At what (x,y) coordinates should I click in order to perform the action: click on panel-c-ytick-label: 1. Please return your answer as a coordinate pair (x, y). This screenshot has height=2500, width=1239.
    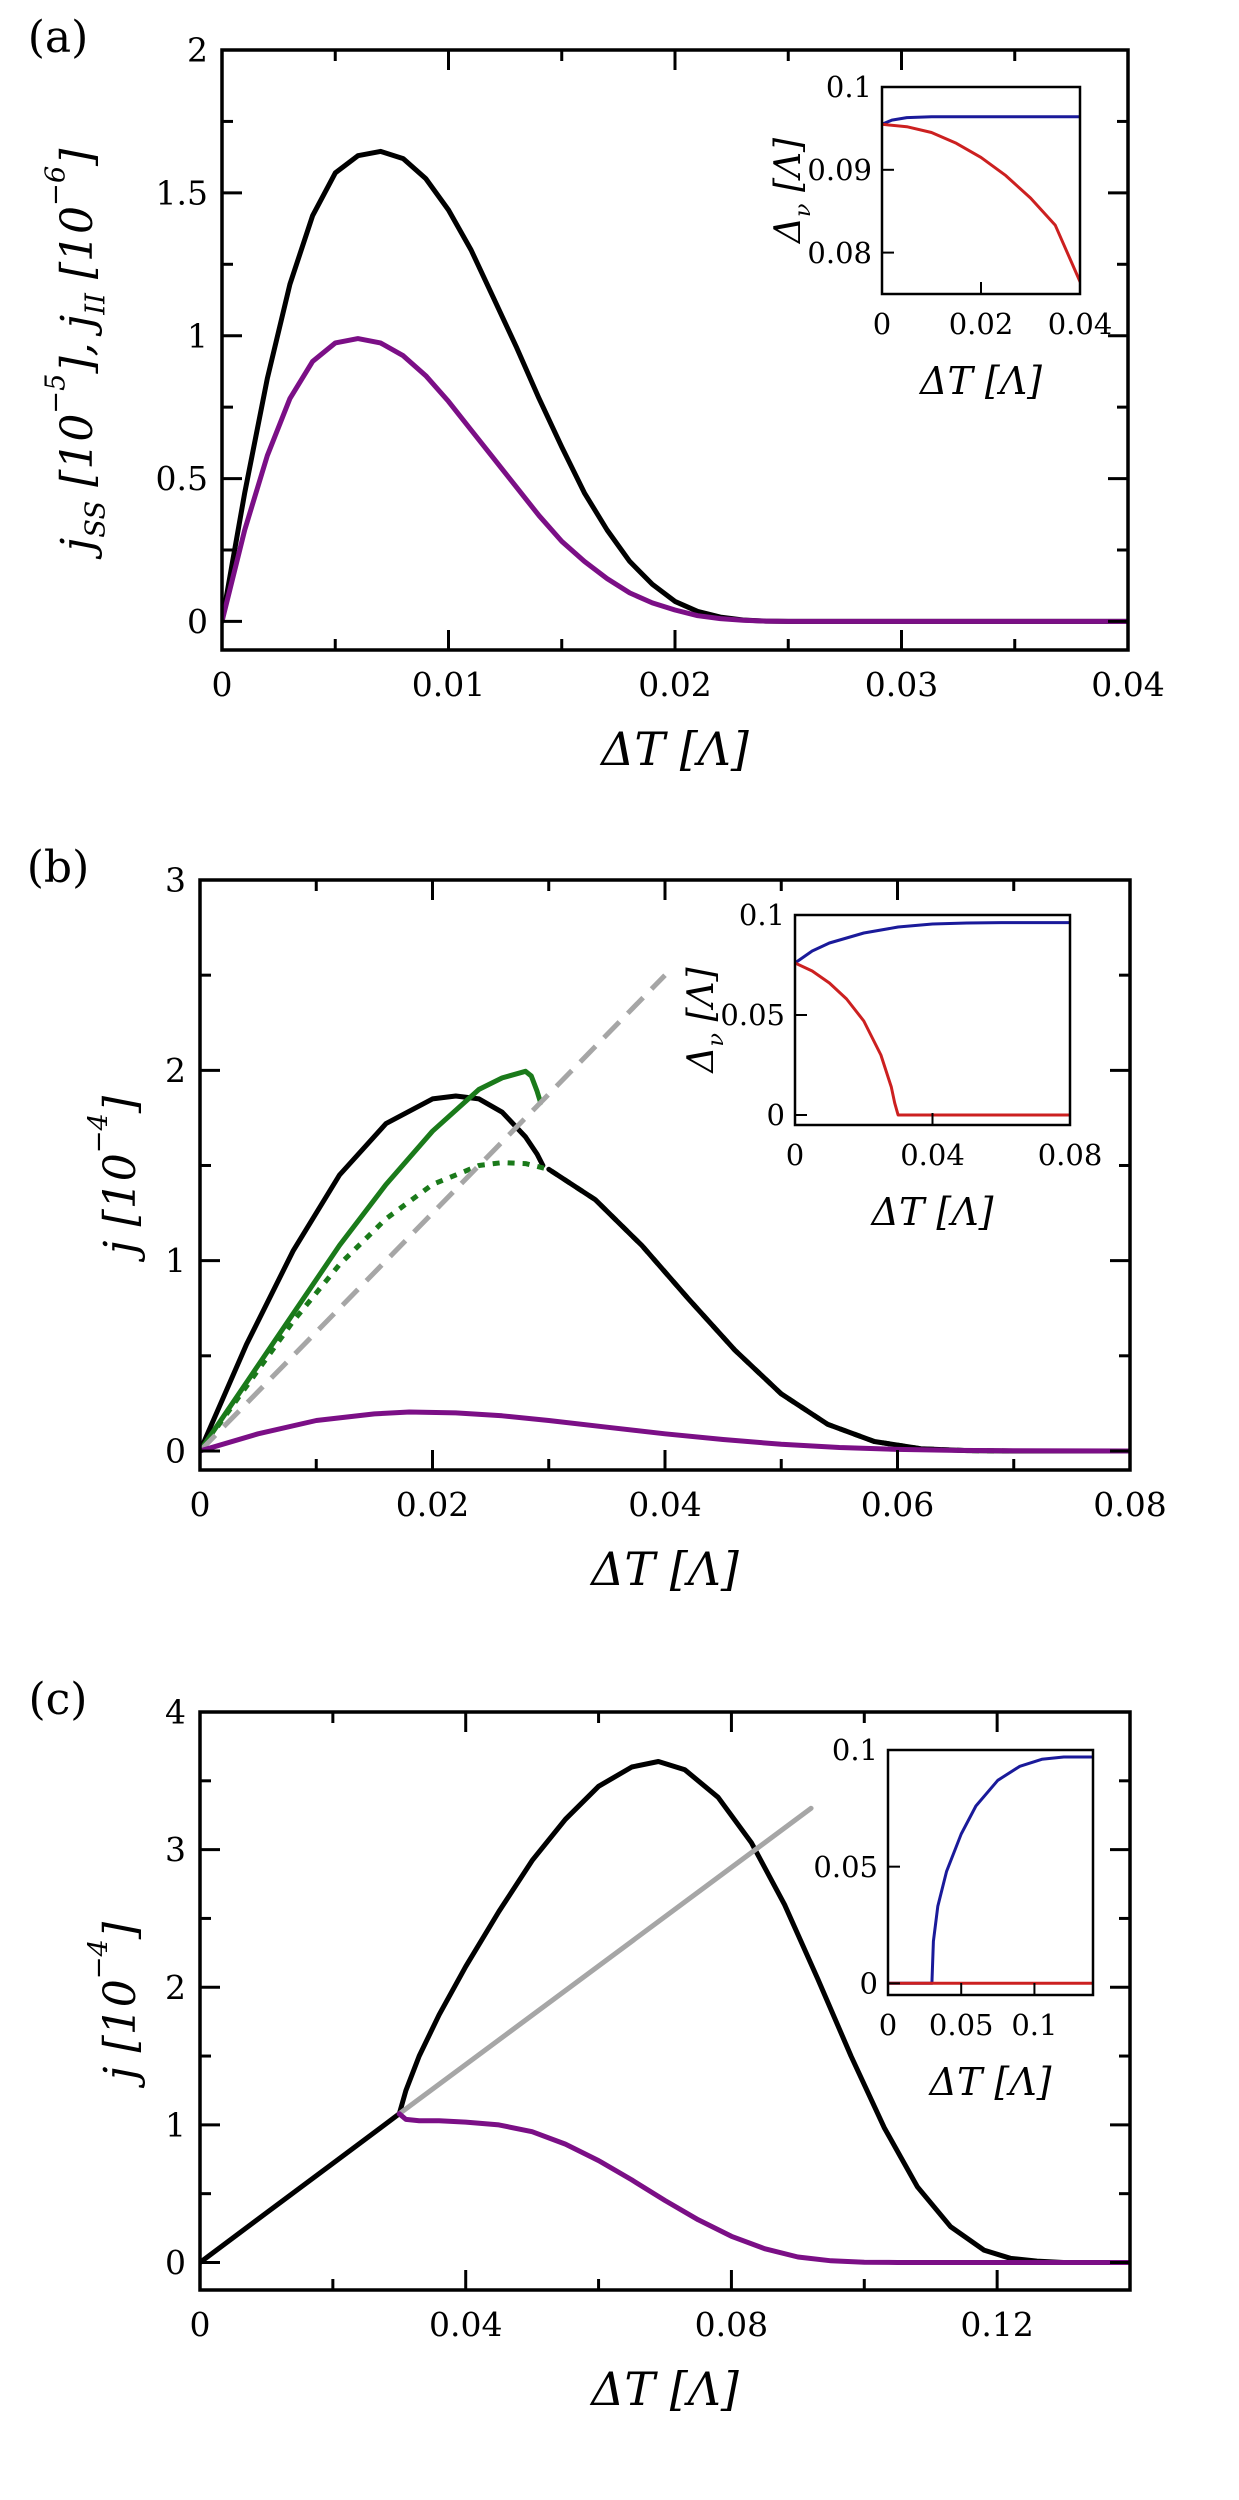
    Looking at the image, I should click on (175, 2124).